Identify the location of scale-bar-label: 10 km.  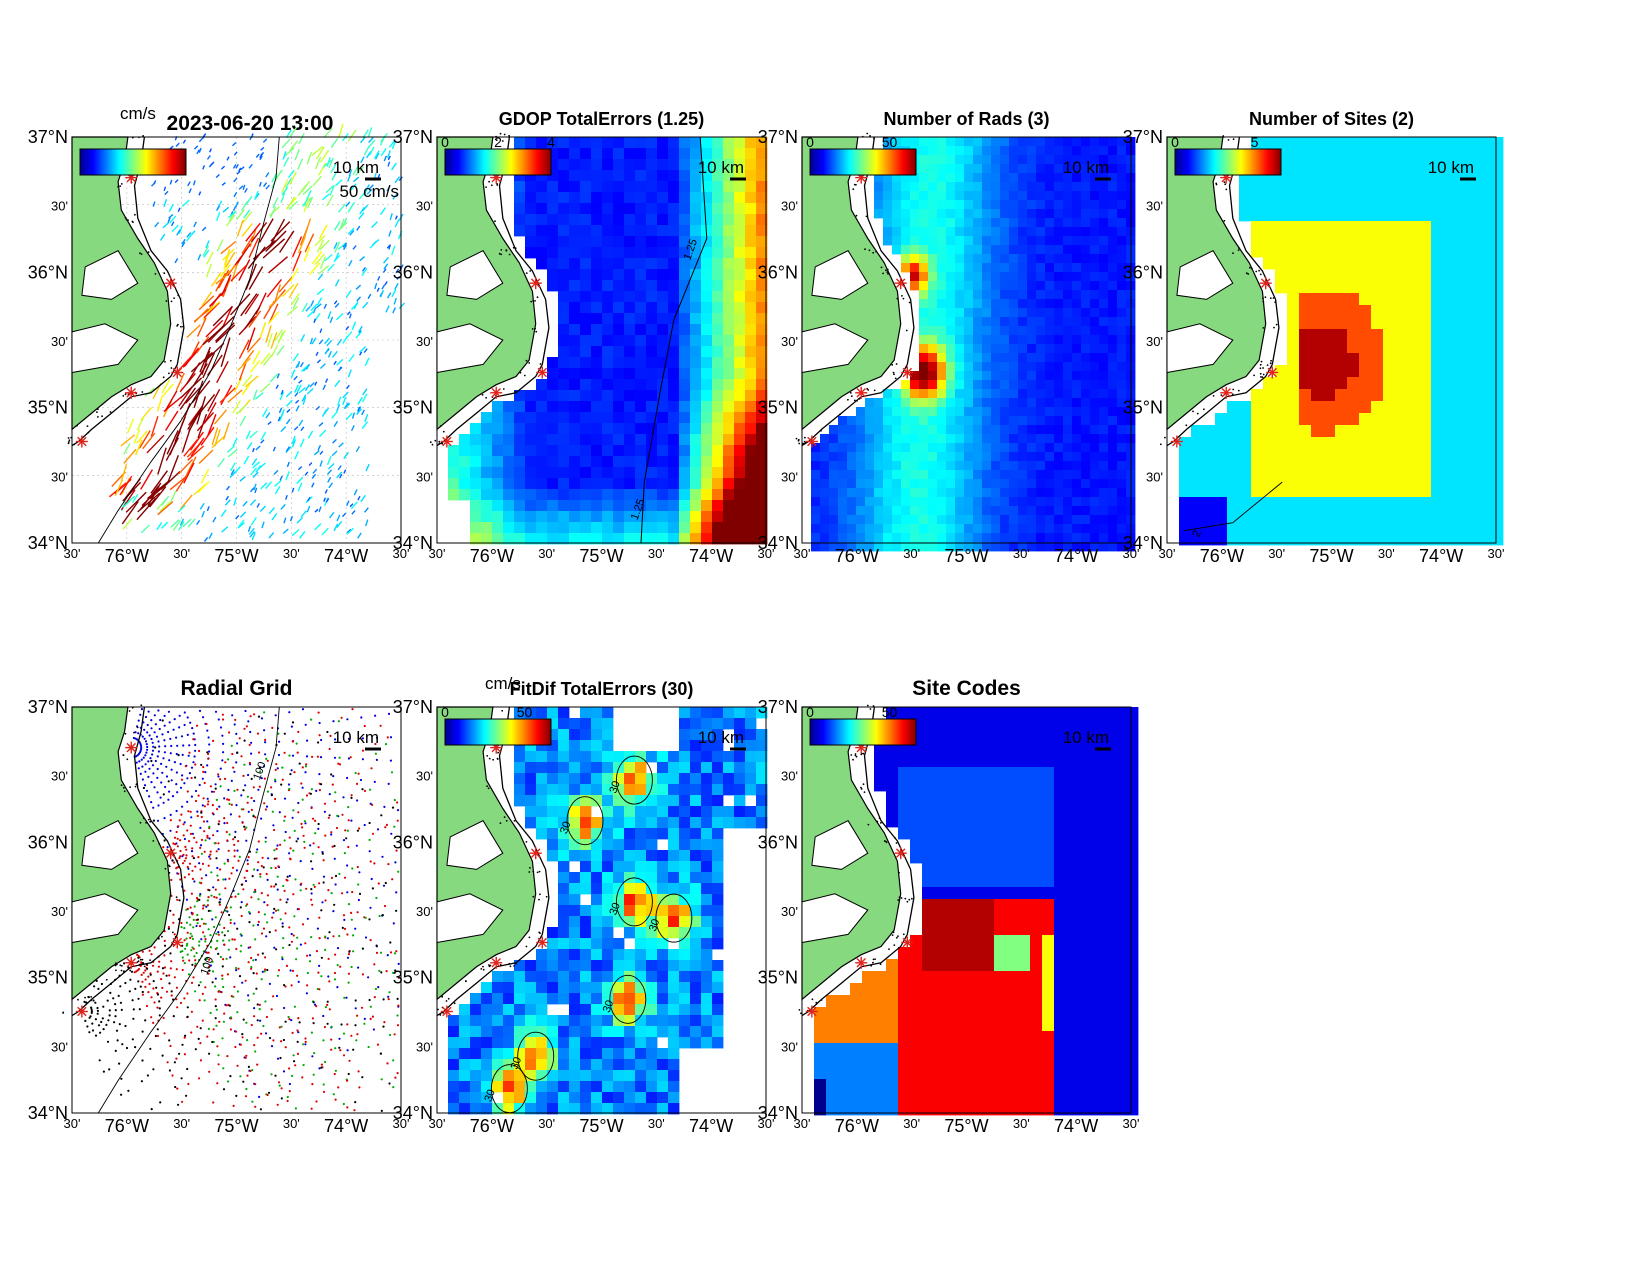
(721, 167).